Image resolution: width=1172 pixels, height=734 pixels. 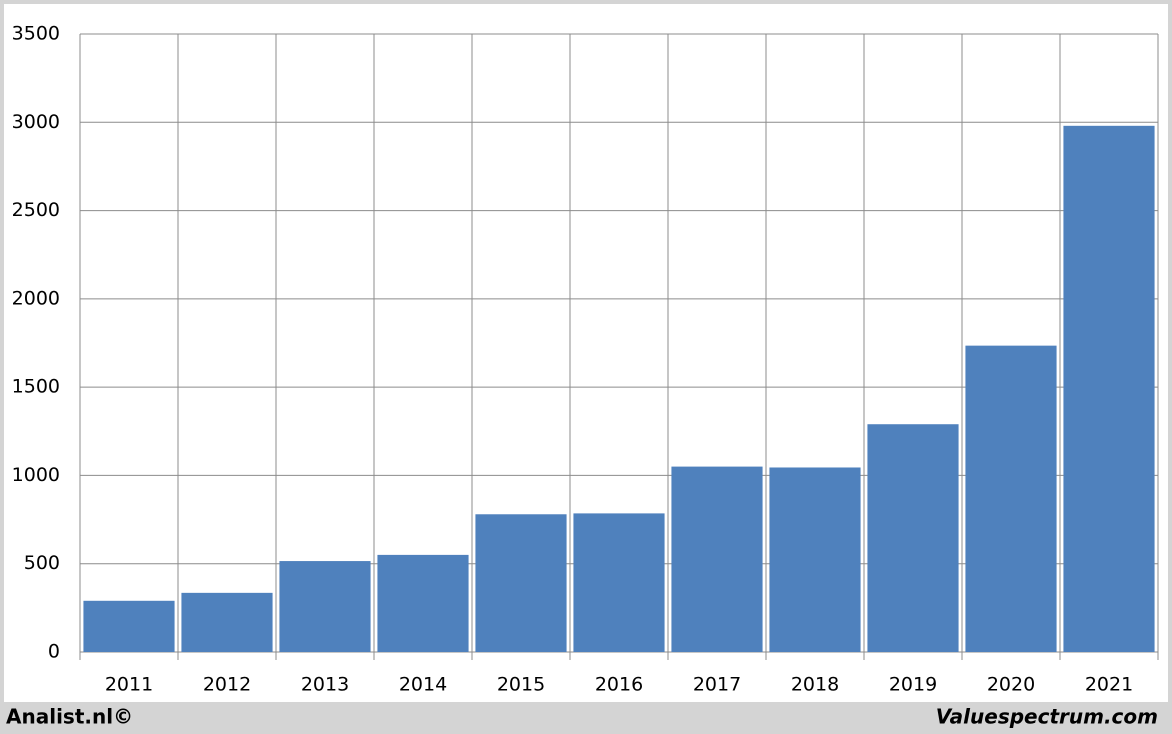 I want to click on source-right: Valuespectrum.com, so click(x=1047, y=717).